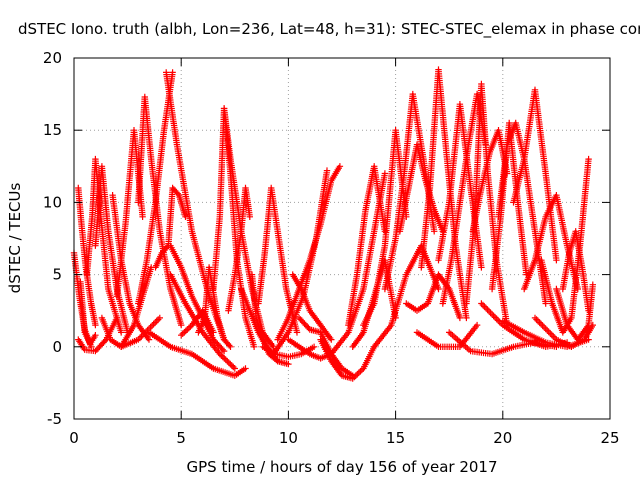  I want to click on x-tick-label: 15, so click(395, 438).